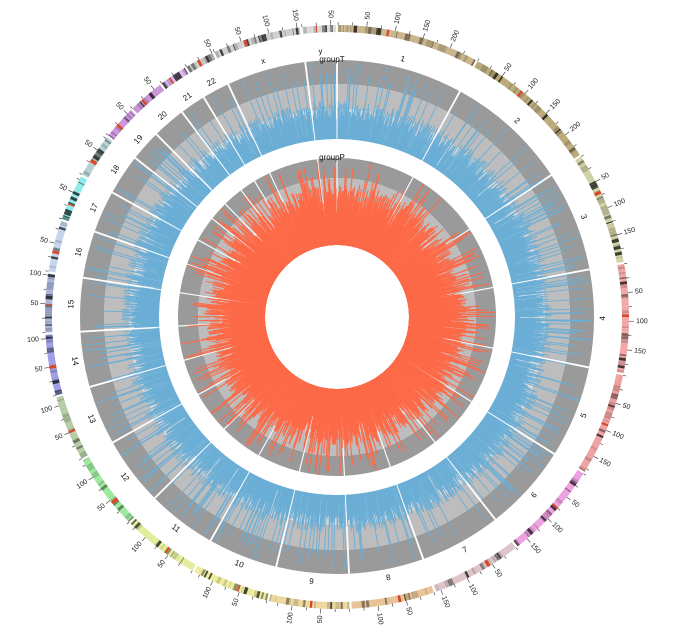 This screenshot has height=638, width=675. I want to click on track-groupT-band-chr20, so click(176, 131).